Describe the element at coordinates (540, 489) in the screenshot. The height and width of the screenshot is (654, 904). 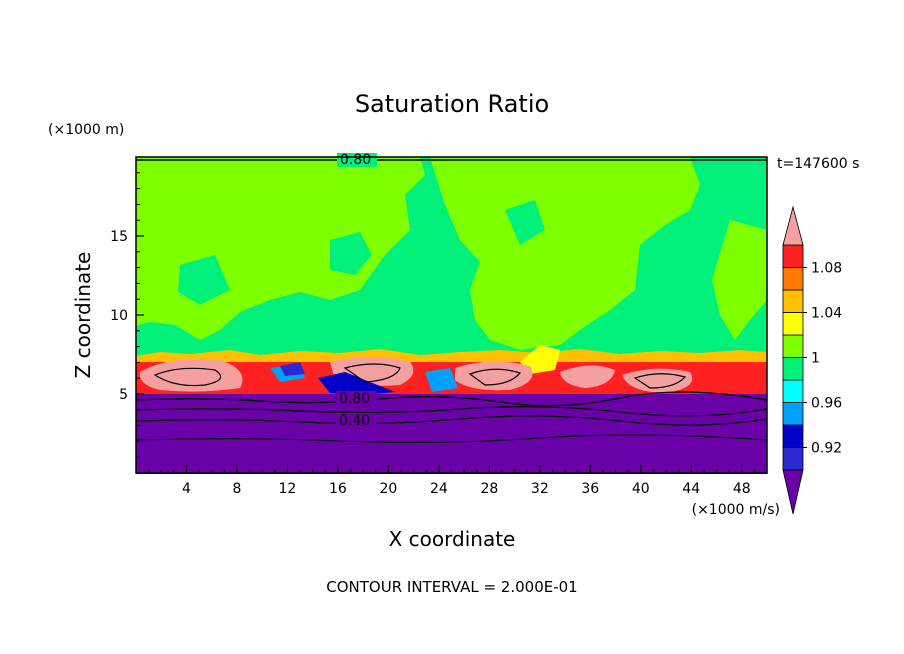
I see `x-tick-label: 32` at that location.